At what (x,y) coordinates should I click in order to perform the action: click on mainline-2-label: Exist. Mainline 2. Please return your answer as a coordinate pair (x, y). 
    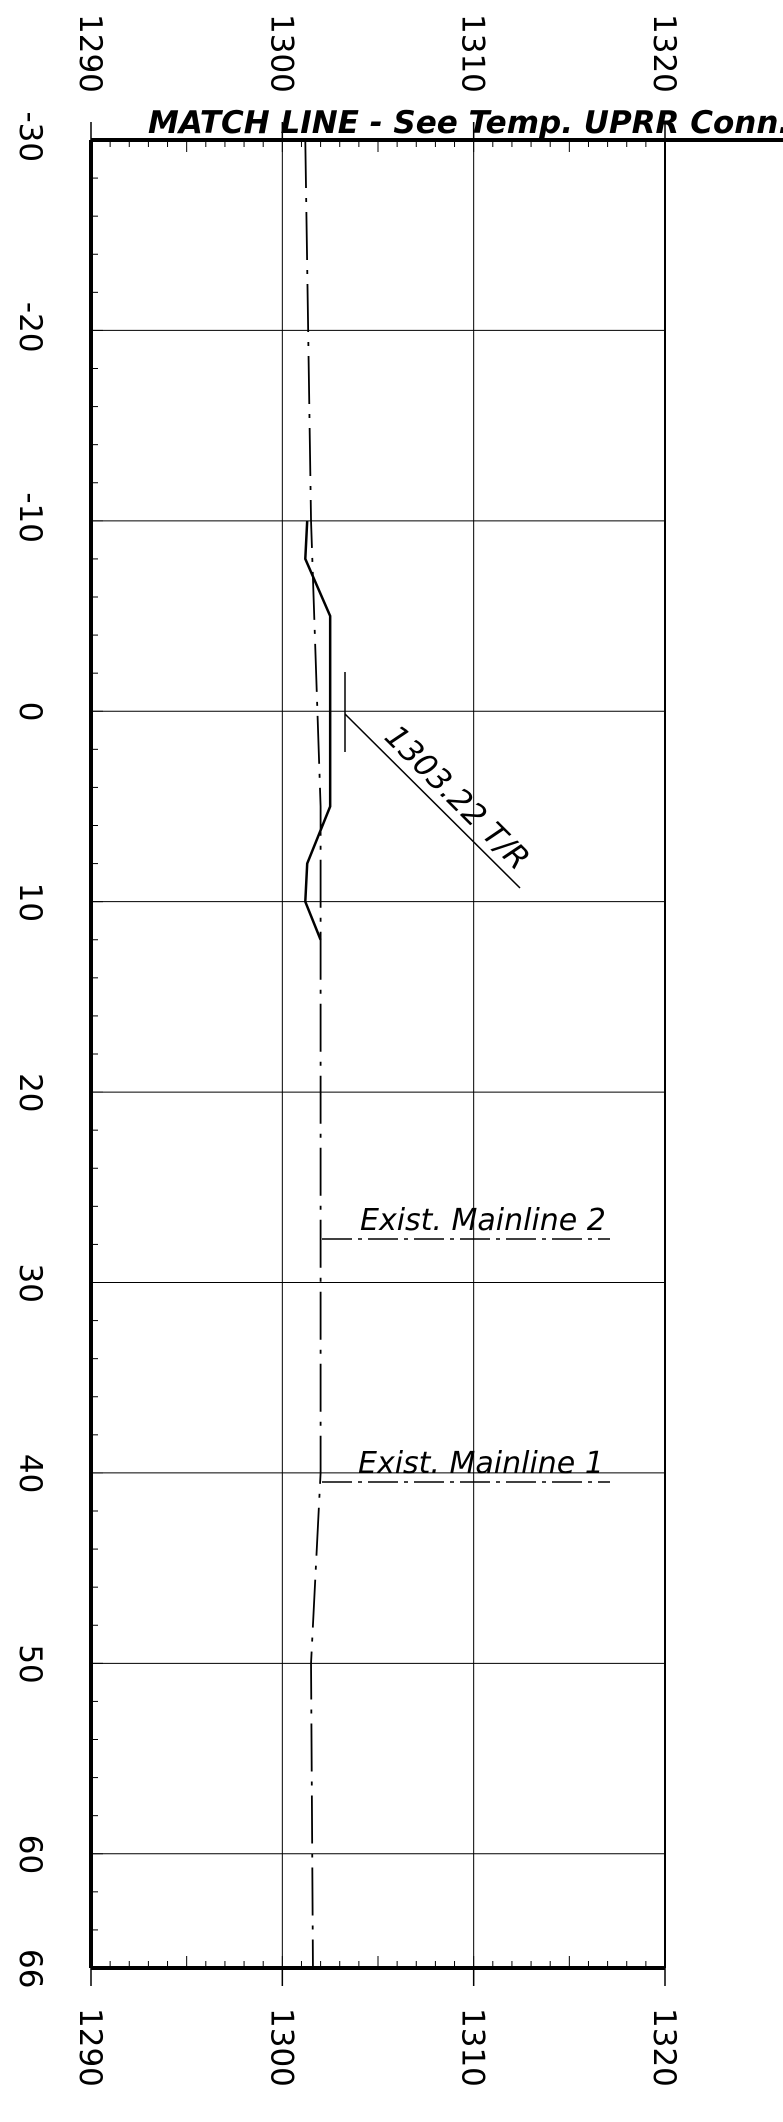
    Looking at the image, I should click on (483, 1220).